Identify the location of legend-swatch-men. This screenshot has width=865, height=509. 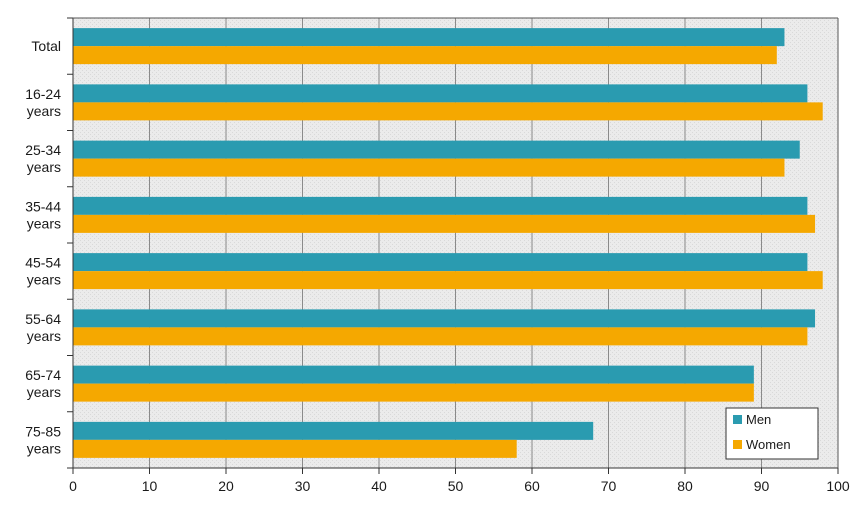
(737, 419).